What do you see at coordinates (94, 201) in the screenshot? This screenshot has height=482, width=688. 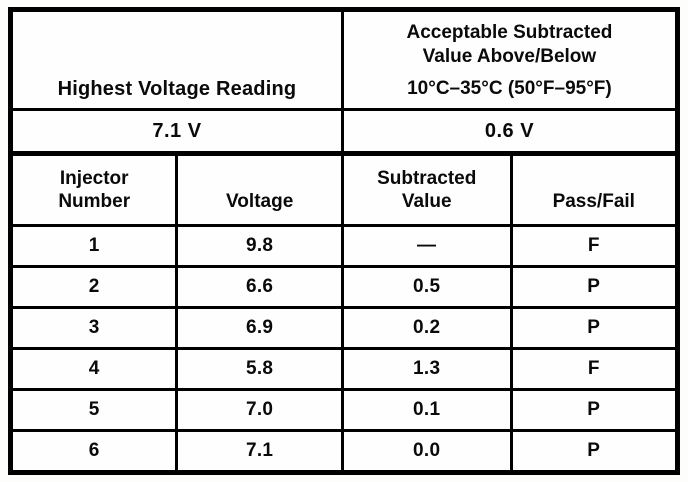 I see `injector-header-line2: Number` at bounding box center [94, 201].